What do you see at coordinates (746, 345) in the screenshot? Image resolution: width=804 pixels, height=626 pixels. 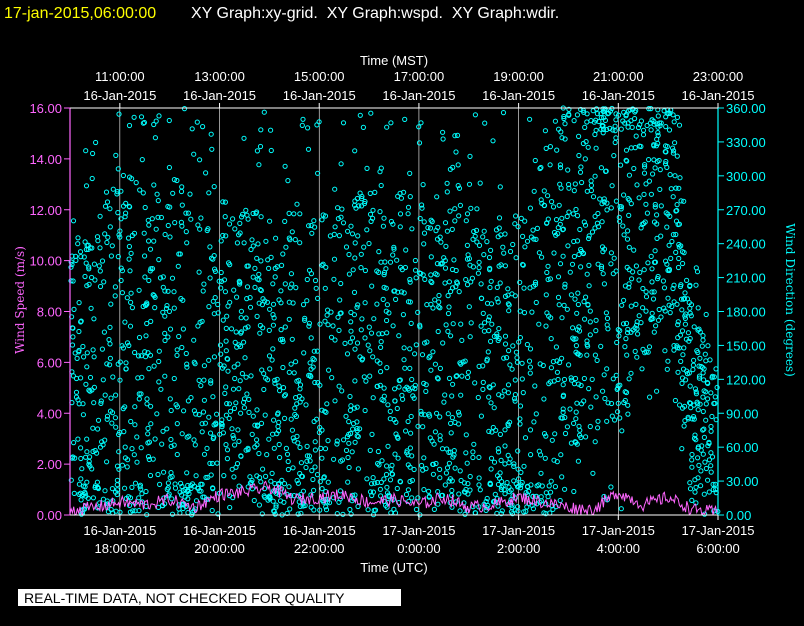 I see `y-right-tick-label: 150.00` at bounding box center [746, 345].